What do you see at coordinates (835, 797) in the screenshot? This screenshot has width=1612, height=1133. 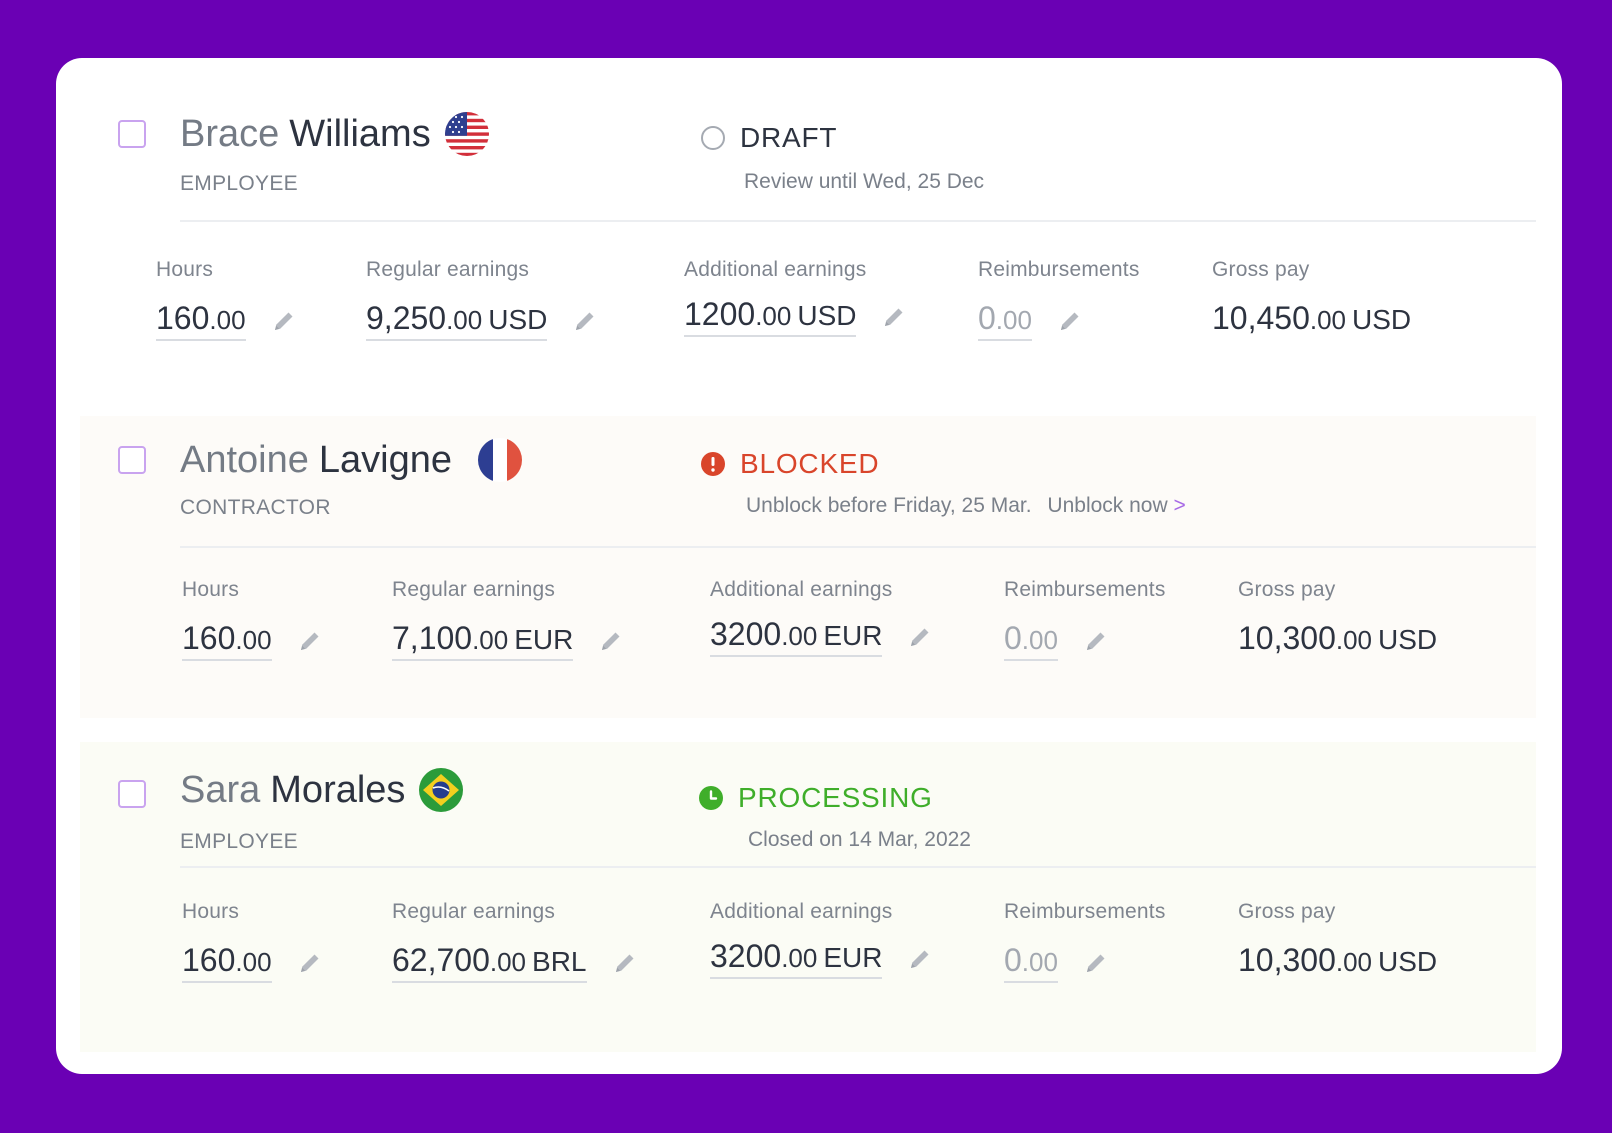 I see `status-text: PROCESSING` at bounding box center [835, 797].